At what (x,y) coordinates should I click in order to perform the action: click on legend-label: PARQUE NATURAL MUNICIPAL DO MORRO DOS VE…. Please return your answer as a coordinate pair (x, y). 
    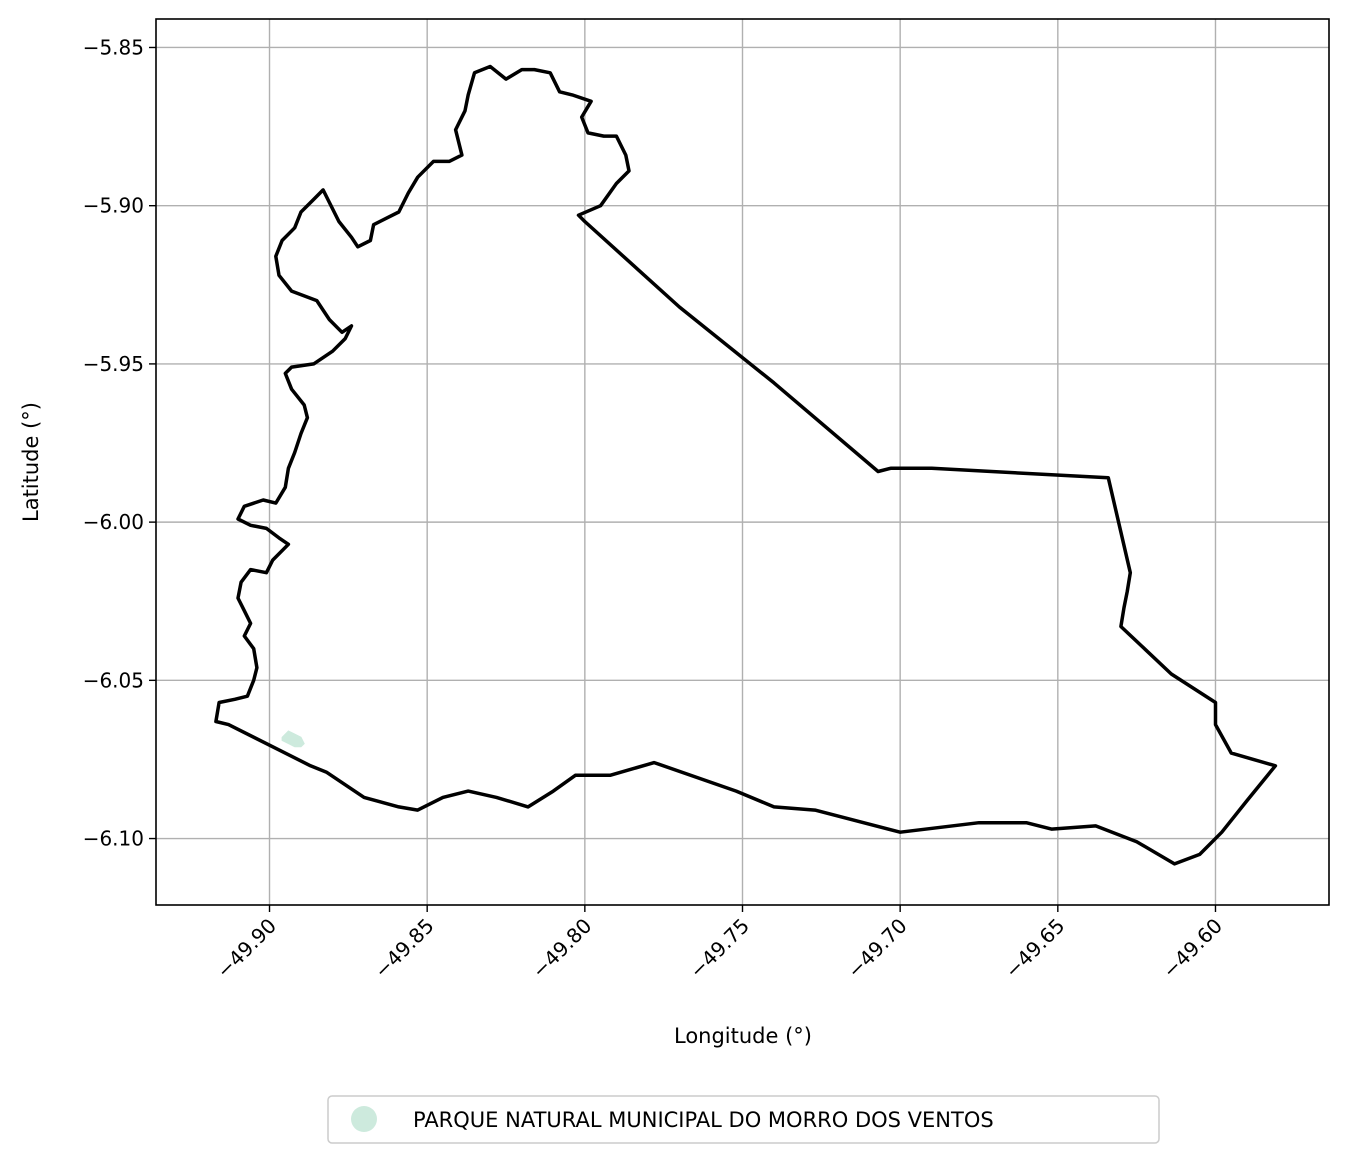
    Looking at the image, I should click on (703, 1120).